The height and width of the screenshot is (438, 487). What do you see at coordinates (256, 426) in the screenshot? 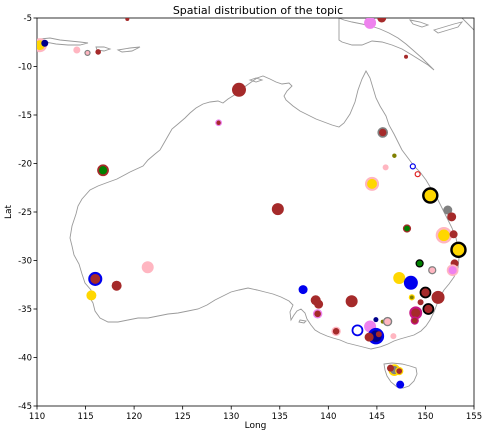
I see `x-axis-label: Long` at bounding box center [256, 426].